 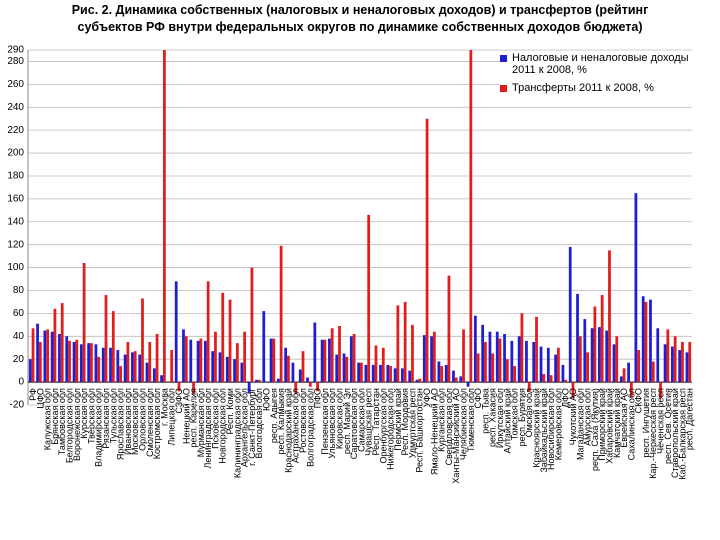 I want to click on legend-swatch, so click(x=503, y=58).